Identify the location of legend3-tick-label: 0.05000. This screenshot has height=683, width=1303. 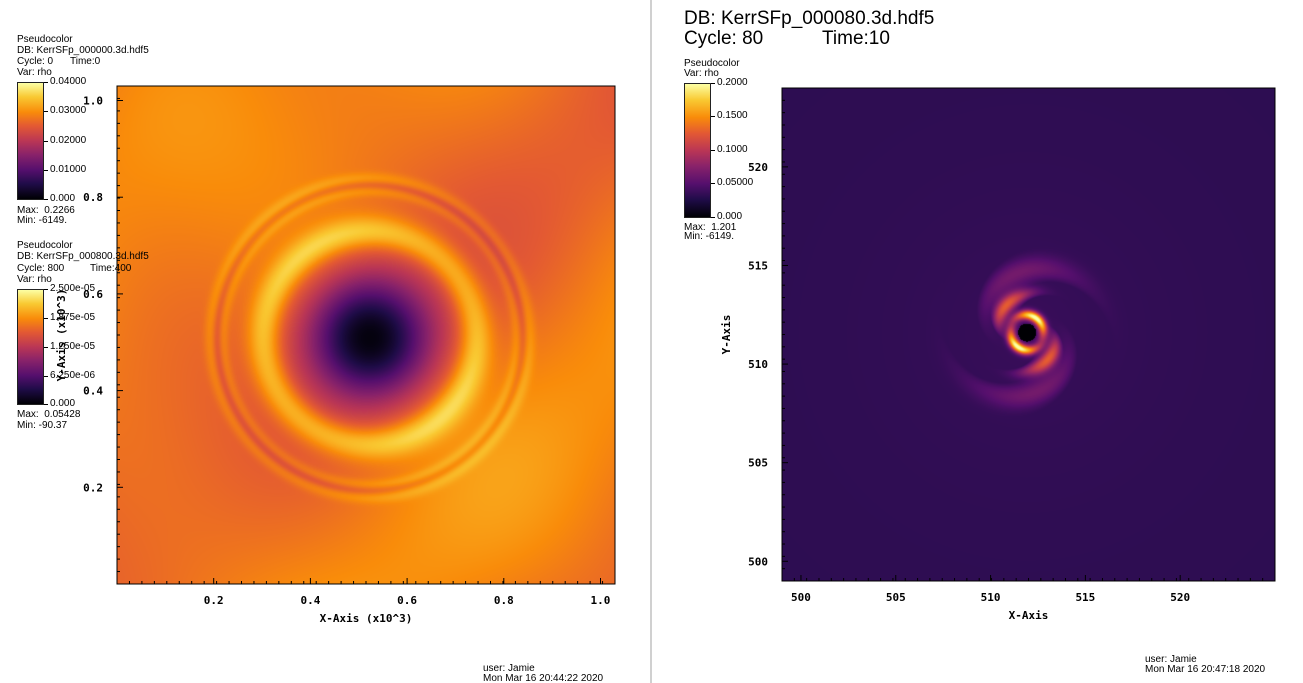
(735, 182).